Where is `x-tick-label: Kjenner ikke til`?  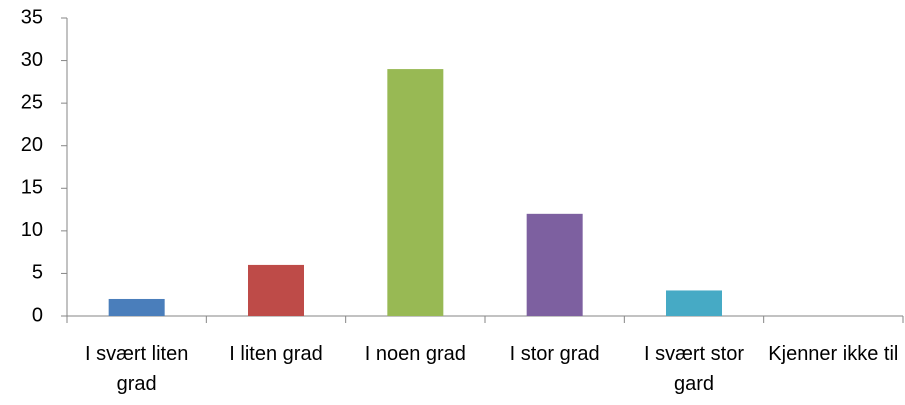
x-tick-label: Kjenner ikke til is located at coordinates (833, 354).